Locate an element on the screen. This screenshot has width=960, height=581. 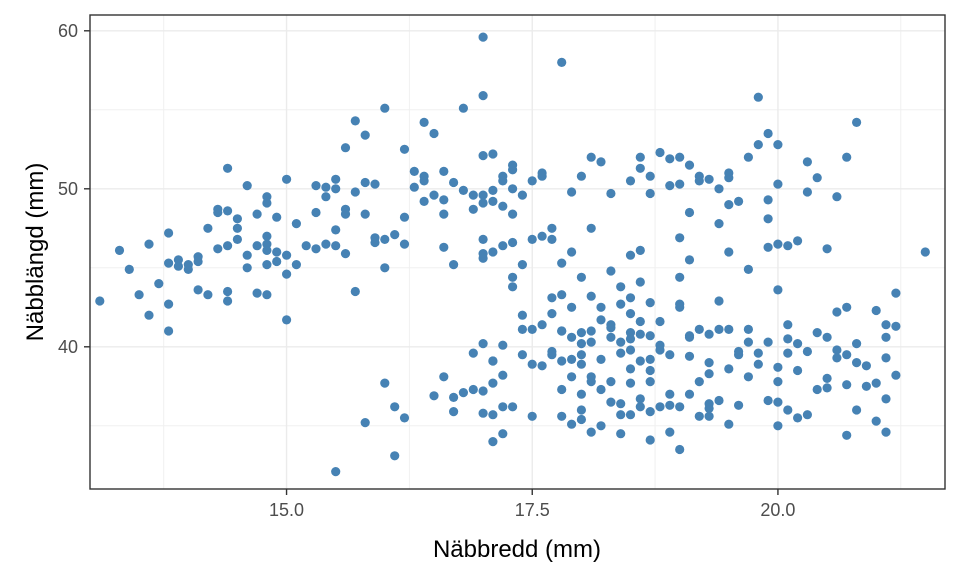
x-tick-label: 15.0 is located at coordinates (286, 510).